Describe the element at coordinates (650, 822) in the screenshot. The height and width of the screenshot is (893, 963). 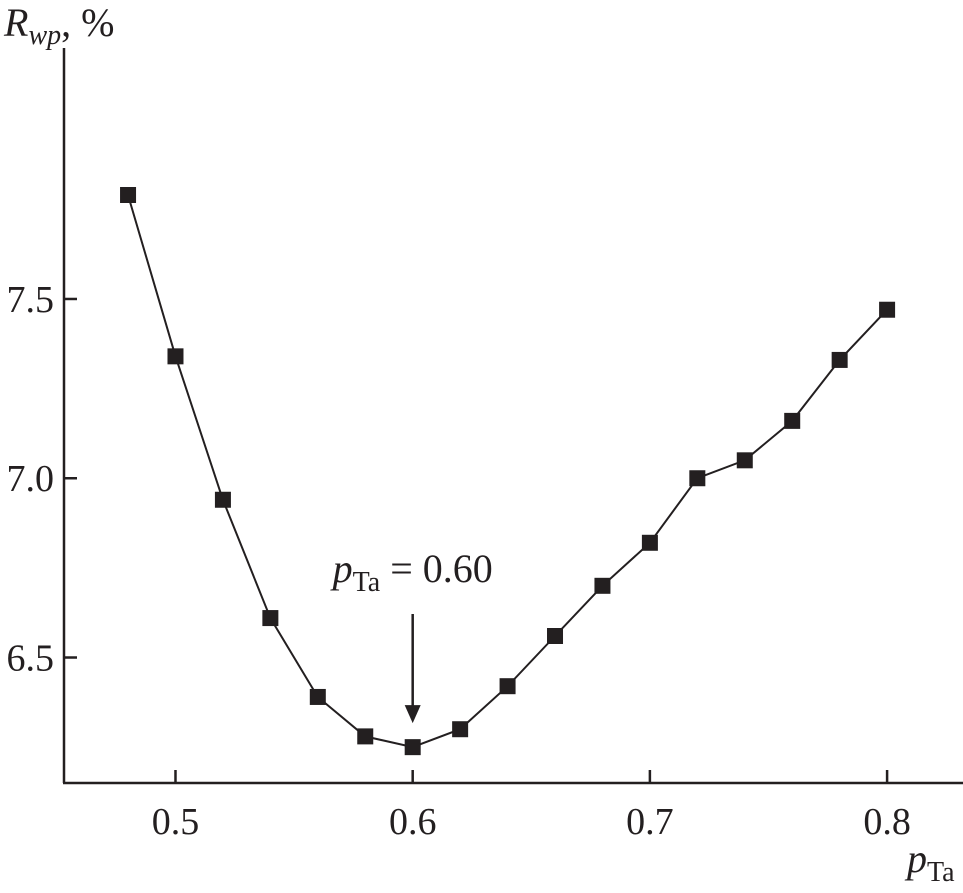
I see `x-tick-label: 0.7` at that location.